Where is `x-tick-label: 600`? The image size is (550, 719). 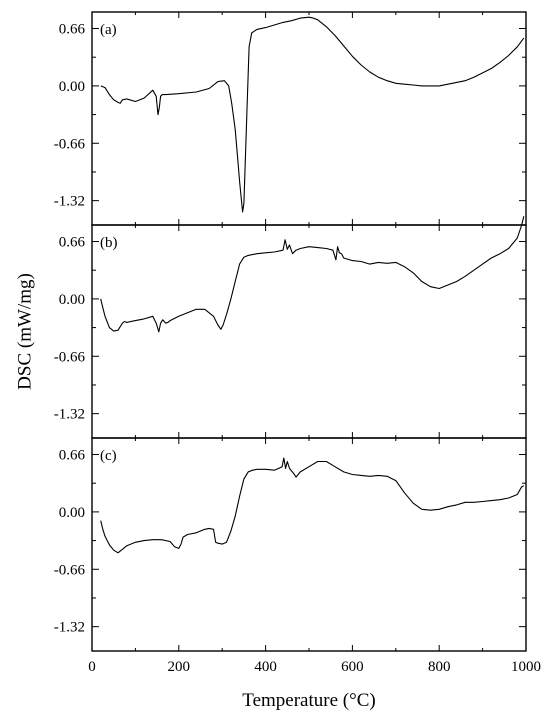
x-tick-label: 600 is located at coordinates (352, 667).